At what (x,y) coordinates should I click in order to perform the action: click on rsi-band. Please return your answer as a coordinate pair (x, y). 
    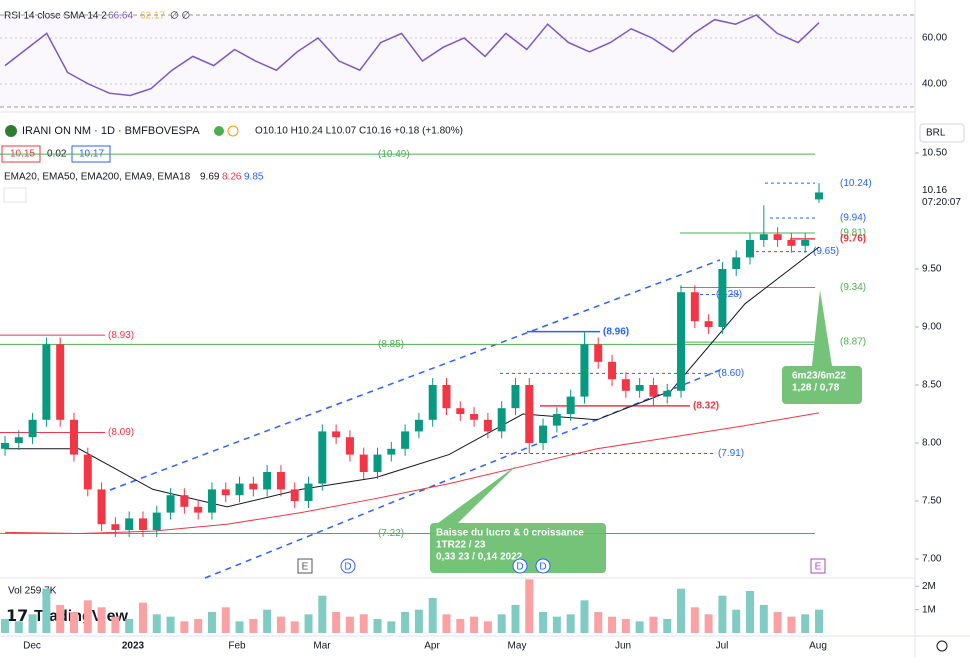
    Looking at the image, I should click on (457, 61).